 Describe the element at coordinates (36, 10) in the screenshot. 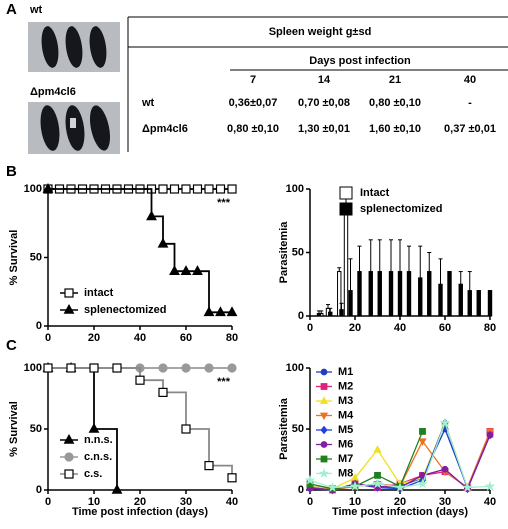

I see `photo-label: wt` at that location.